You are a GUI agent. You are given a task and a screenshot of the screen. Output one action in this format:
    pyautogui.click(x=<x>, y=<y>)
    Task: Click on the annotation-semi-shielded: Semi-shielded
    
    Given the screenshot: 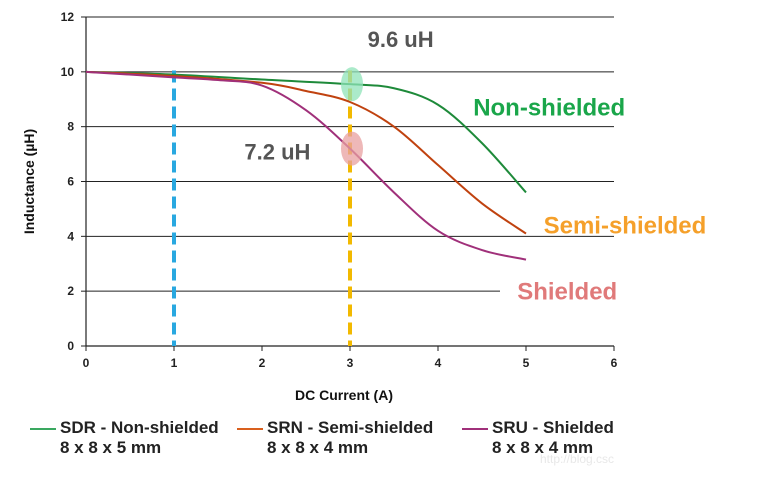 What is the action you would take?
    pyautogui.click(x=625, y=226)
    